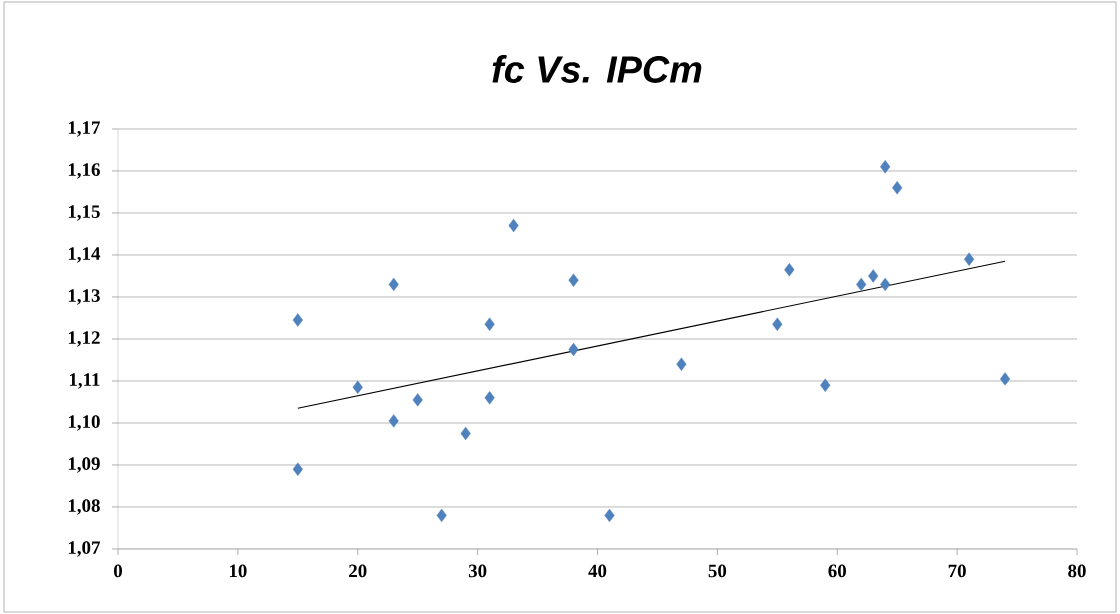 Image resolution: width=1120 pixels, height=614 pixels. What do you see at coordinates (84, 171) in the screenshot?
I see `y-tick-label: 1,16` at bounding box center [84, 171].